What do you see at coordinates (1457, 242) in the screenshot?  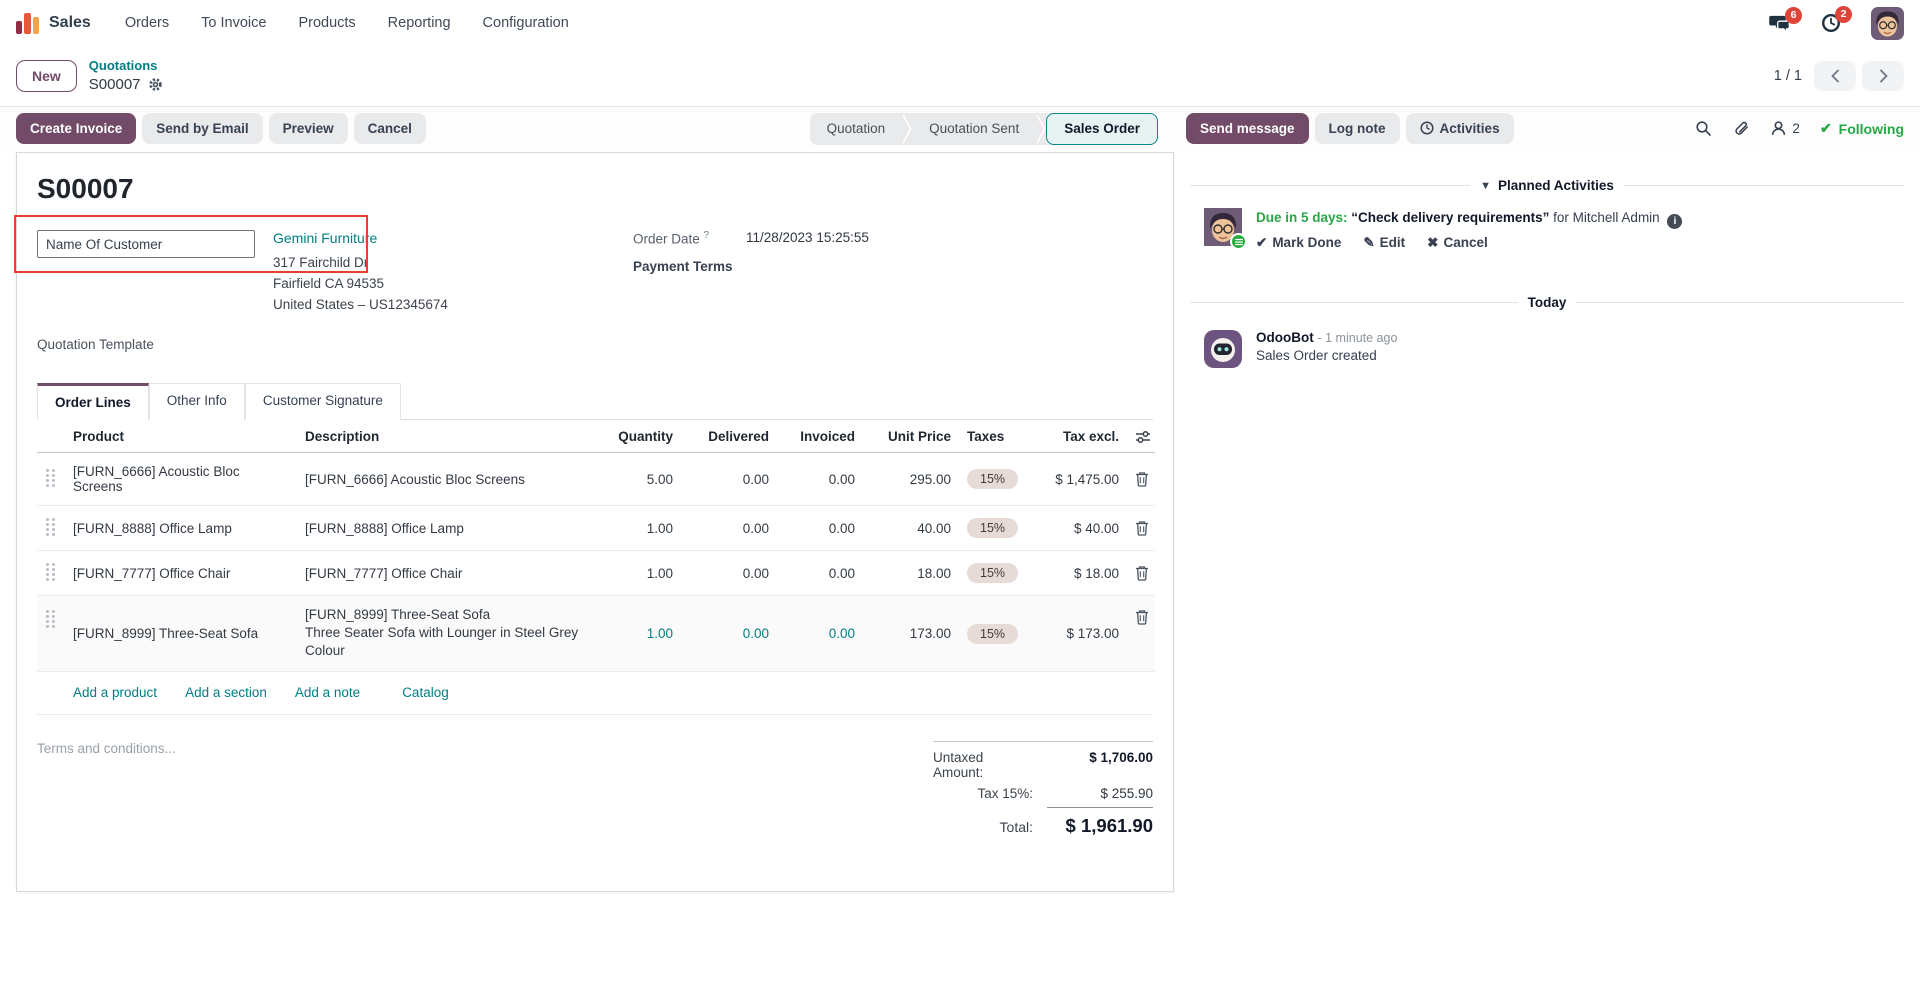 I see `cancel-activity-button: ✖ Cancel` at bounding box center [1457, 242].